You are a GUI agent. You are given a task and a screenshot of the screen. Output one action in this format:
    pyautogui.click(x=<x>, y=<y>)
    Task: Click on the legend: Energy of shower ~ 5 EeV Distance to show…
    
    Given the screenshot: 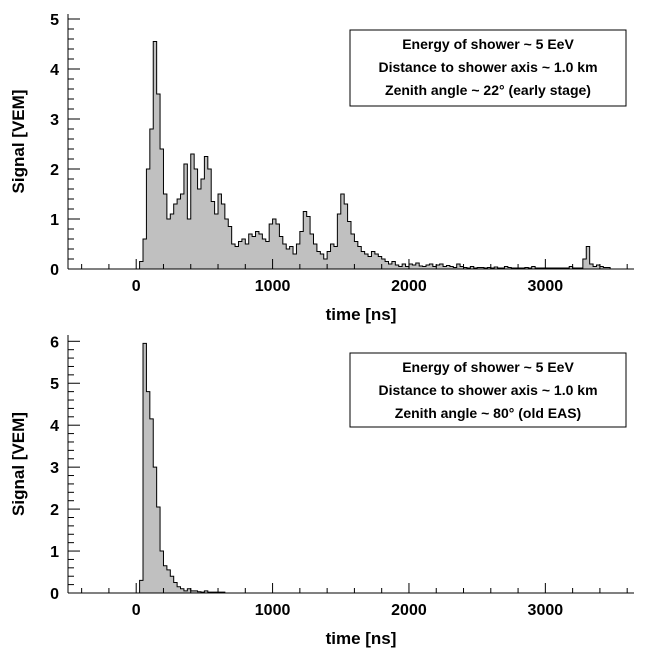 What is the action you would take?
    pyautogui.click(x=488, y=68)
    